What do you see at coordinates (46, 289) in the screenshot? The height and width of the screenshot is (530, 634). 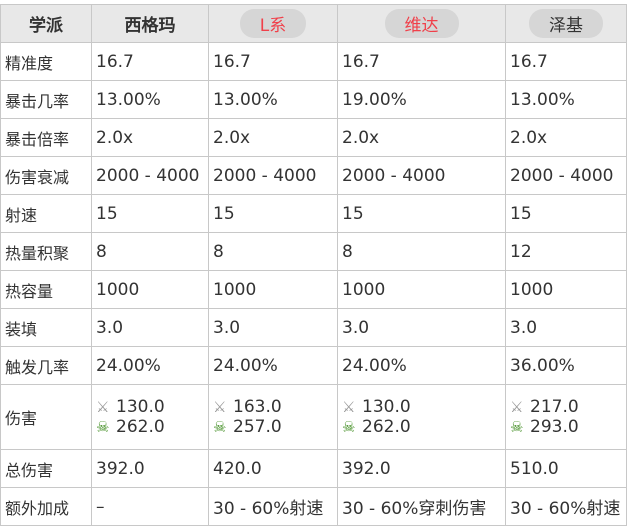 I see `row-label: 热容量` at bounding box center [46, 289].